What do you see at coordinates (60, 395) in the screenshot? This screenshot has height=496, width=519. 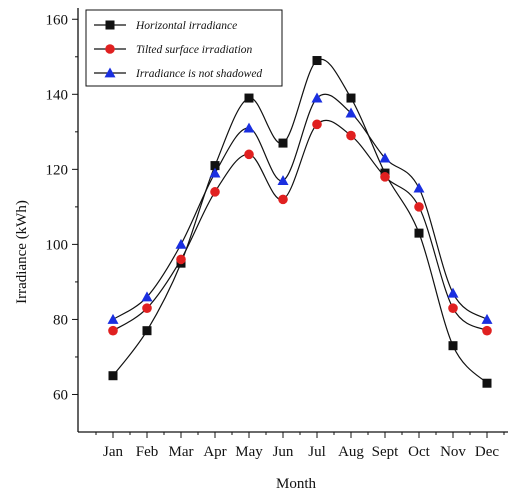 I see `y-tick-label: 60` at bounding box center [60, 395].